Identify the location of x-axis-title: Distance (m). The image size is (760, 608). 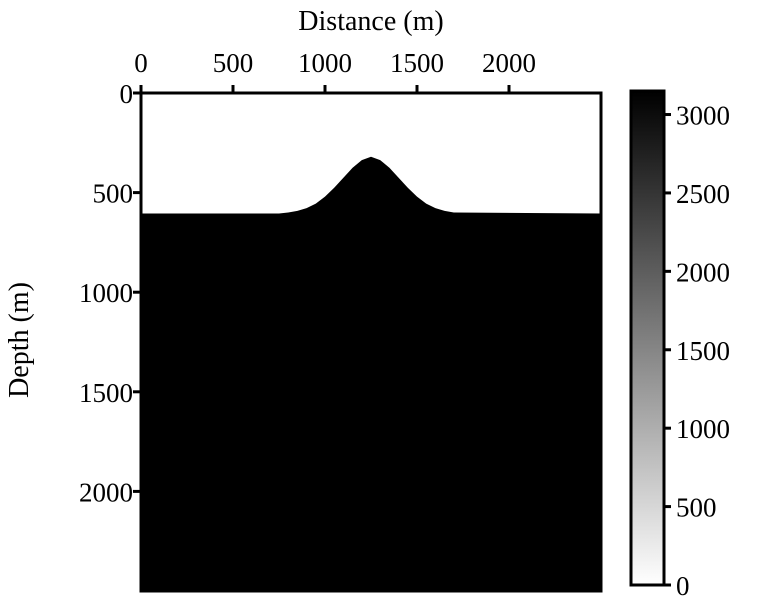
(370, 21).